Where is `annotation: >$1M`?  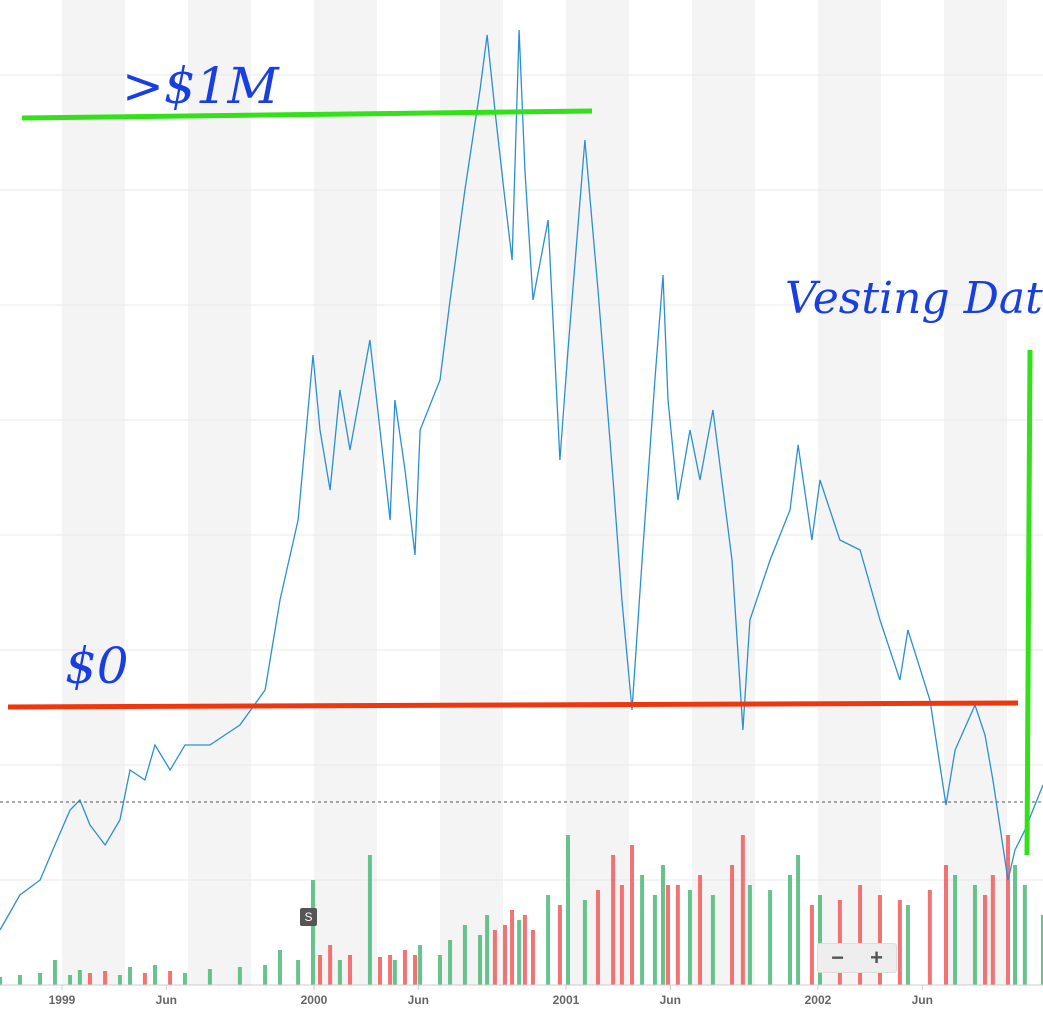 annotation: >$1M is located at coordinates (201, 86).